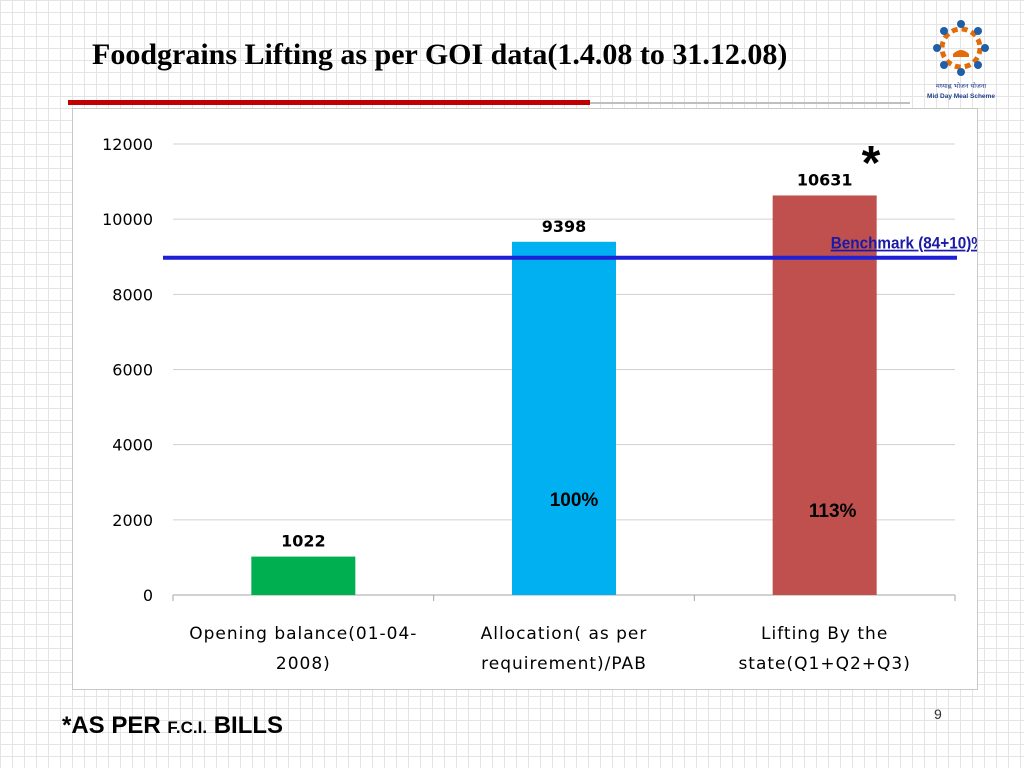 The image size is (1024, 768). Describe the element at coordinates (564, 226) in the screenshot. I see `data-label: 9398` at that location.